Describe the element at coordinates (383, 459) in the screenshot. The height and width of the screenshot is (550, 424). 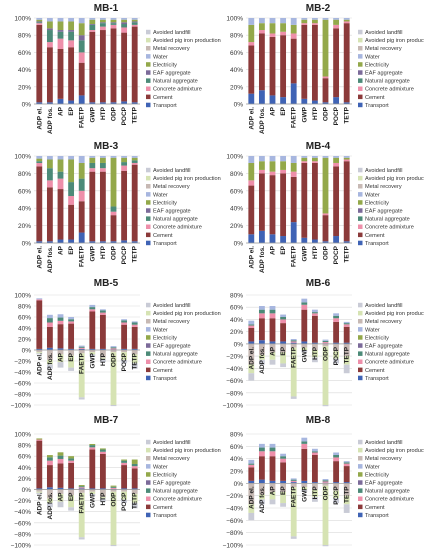
I see `legend-entry: Metal recovery` at that location.